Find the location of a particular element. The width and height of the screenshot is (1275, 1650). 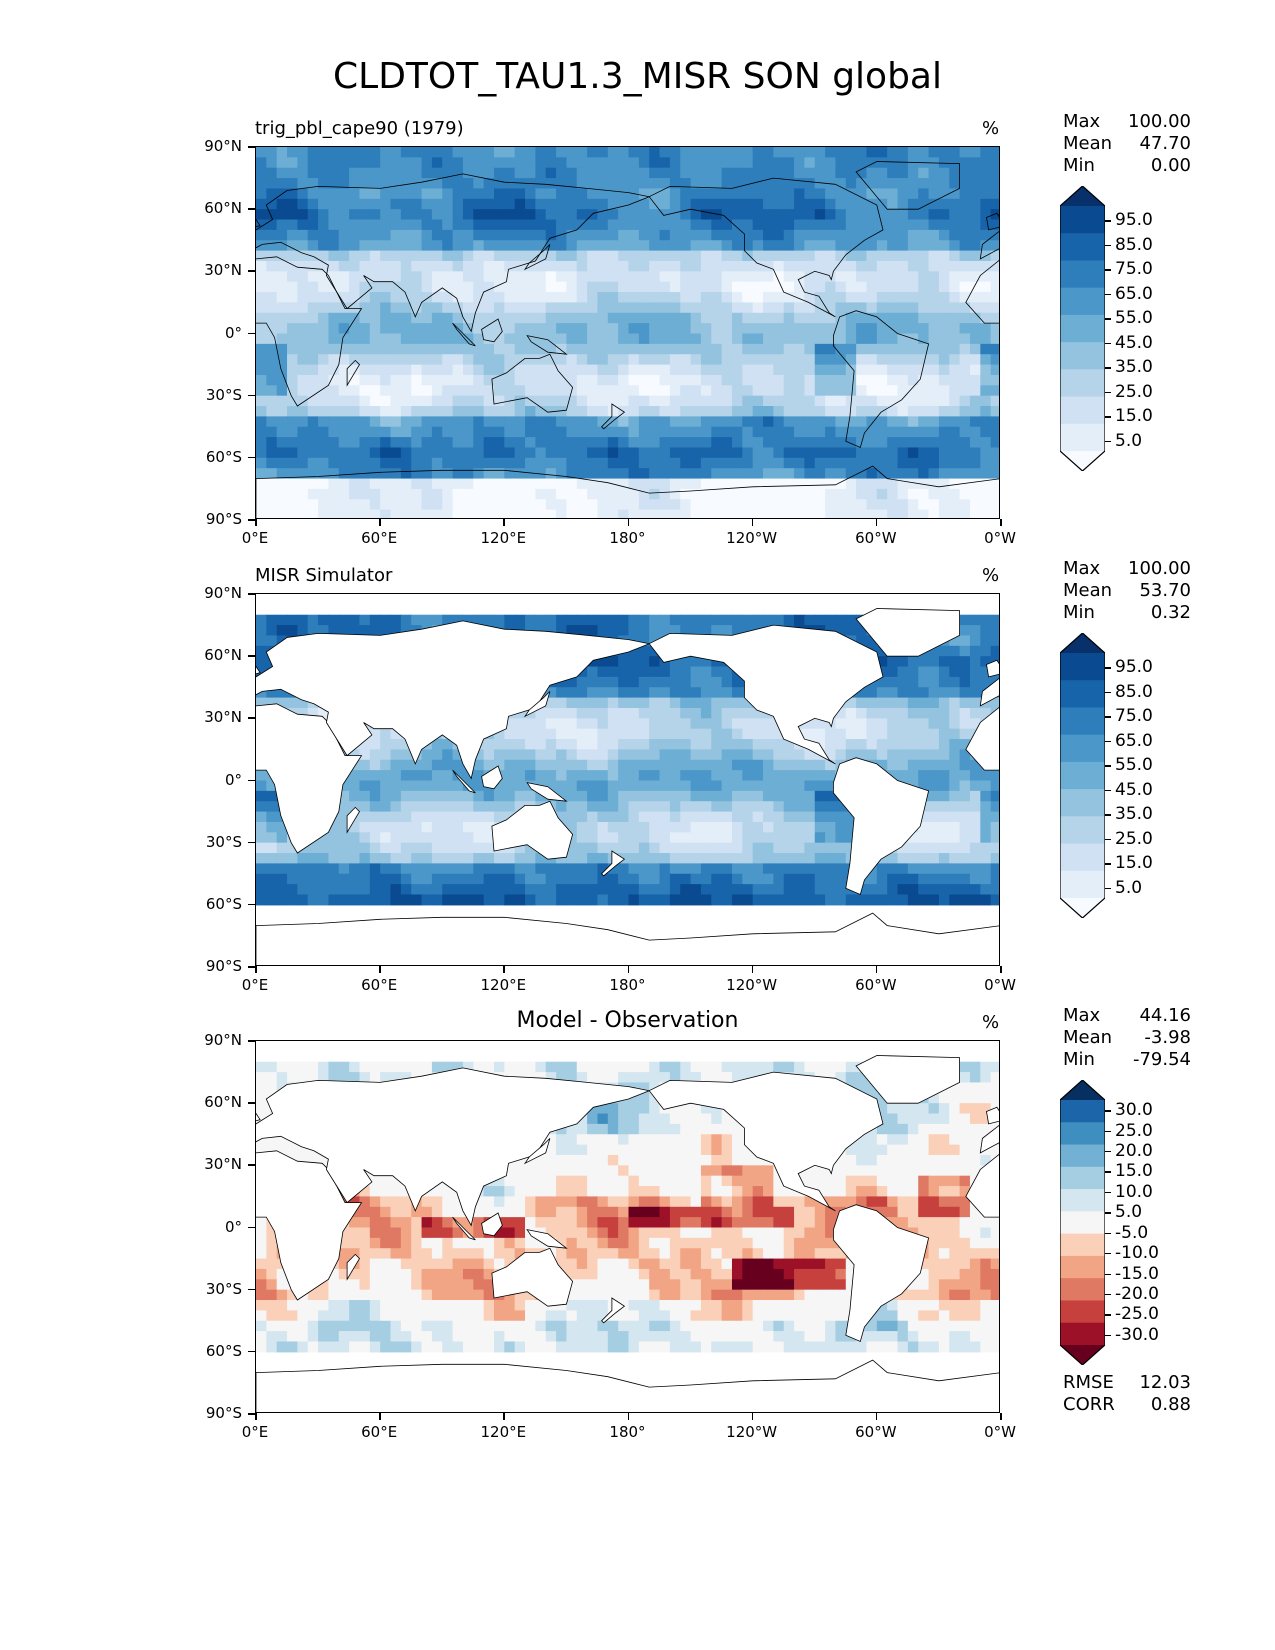

coastline-path is located at coordinates (907, 632).